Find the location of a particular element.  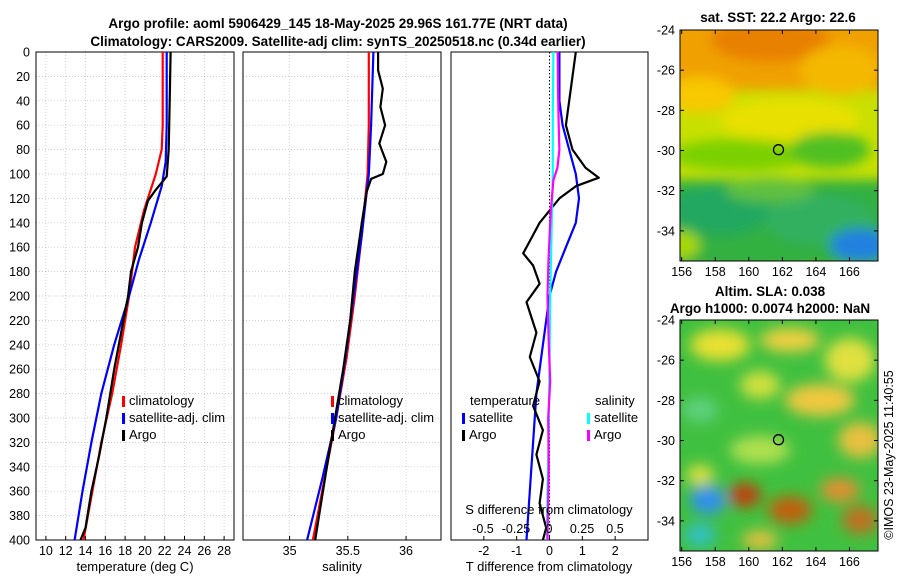

depth-tick-label: 180 is located at coordinates (19, 272).